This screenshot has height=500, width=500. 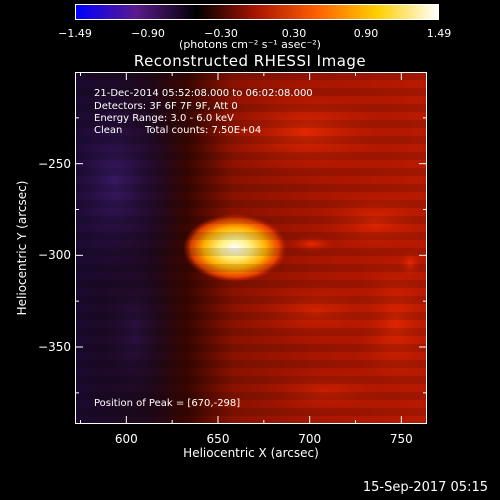 I want to click on y-tick-label: −250, so click(x=54, y=163).